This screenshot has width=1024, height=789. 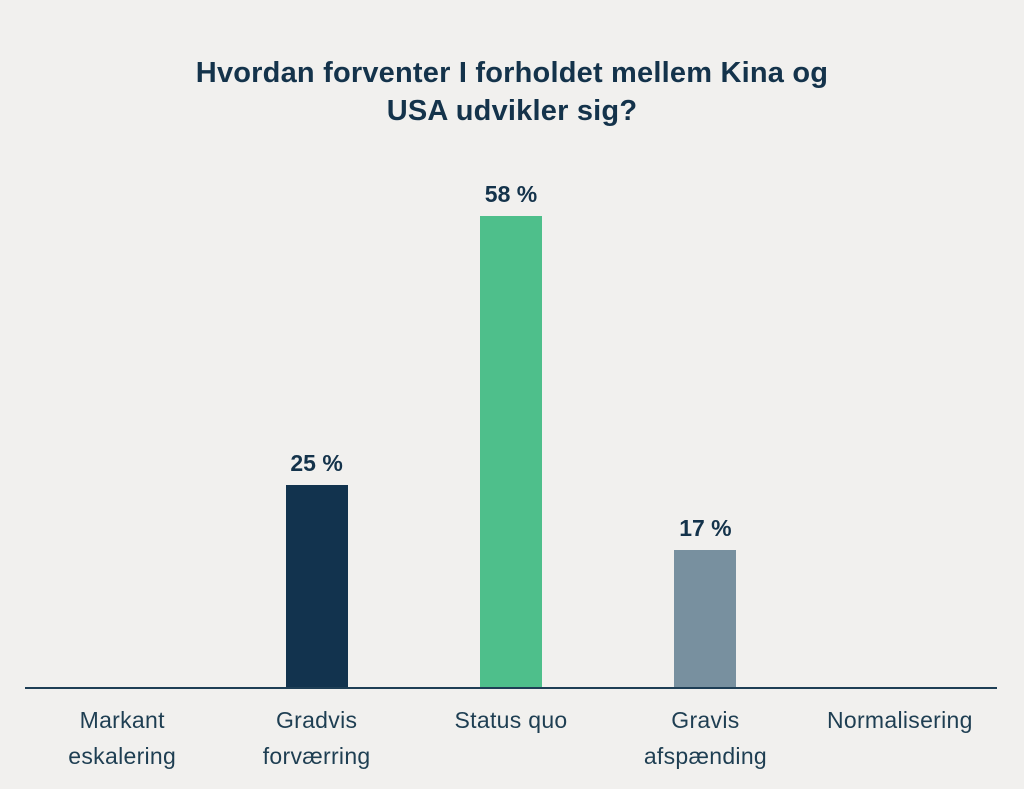 What do you see at coordinates (316, 463) in the screenshot?
I see `value-label: 25 %` at bounding box center [316, 463].